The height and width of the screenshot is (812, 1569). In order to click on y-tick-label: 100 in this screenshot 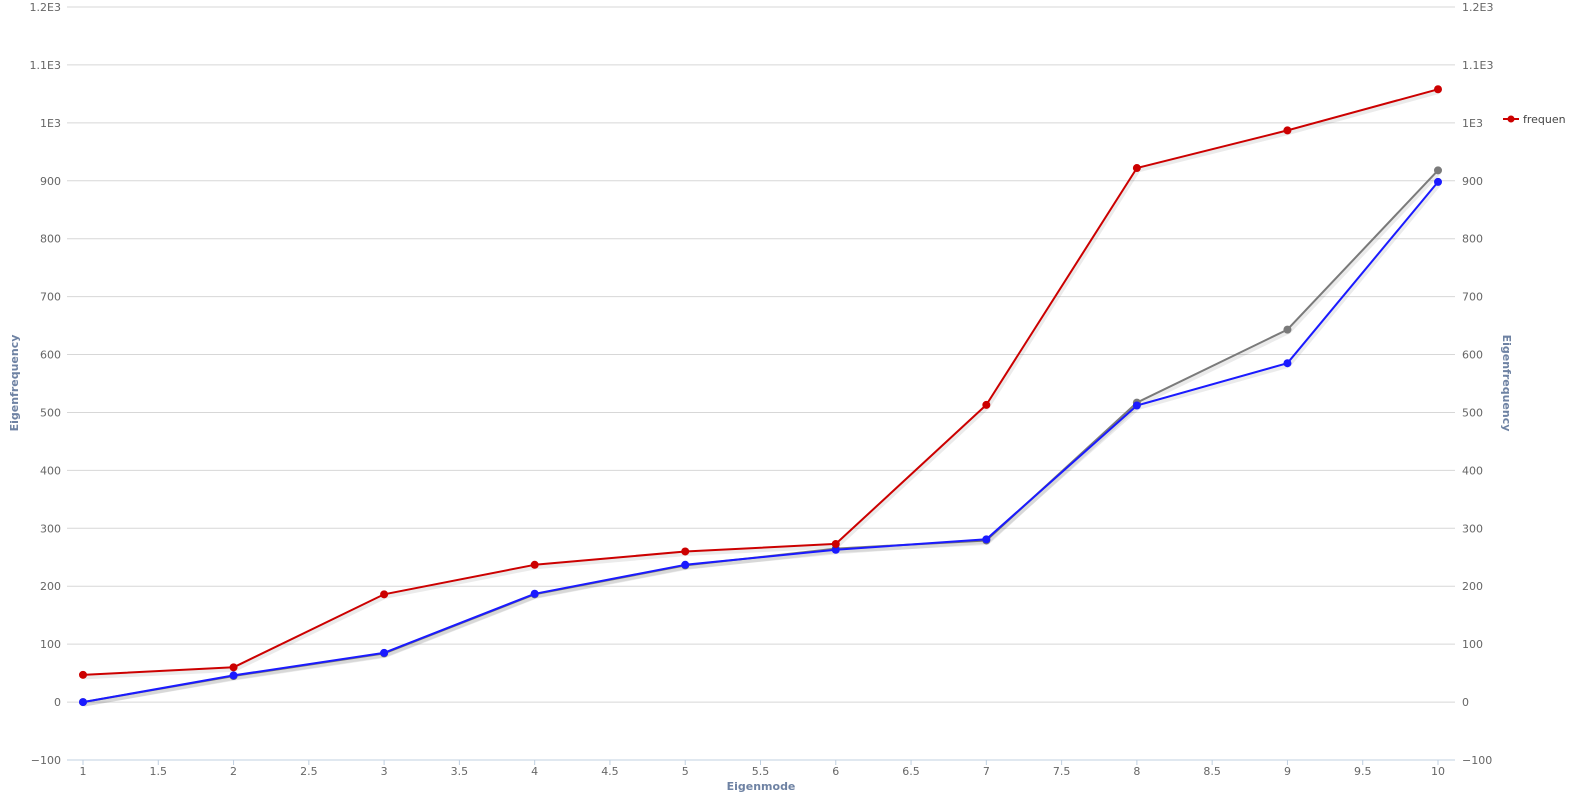, I will do `click(50, 644)`.